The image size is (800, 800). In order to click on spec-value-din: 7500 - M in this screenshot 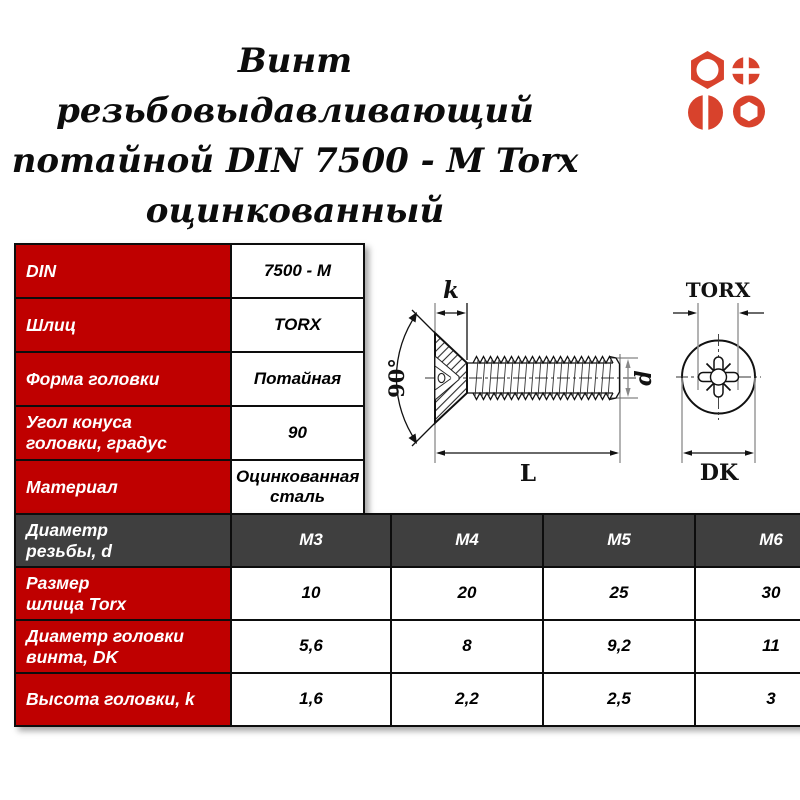, I will do `click(297, 271)`.